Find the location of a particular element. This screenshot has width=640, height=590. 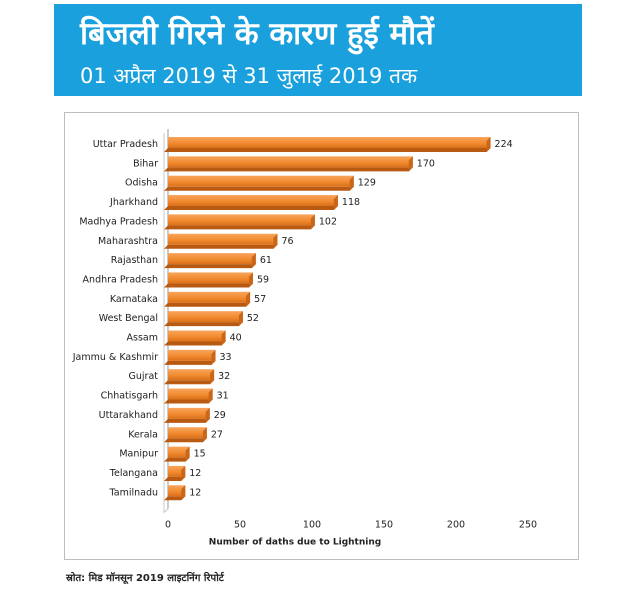

data-label: 61 is located at coordinates (266, 260).